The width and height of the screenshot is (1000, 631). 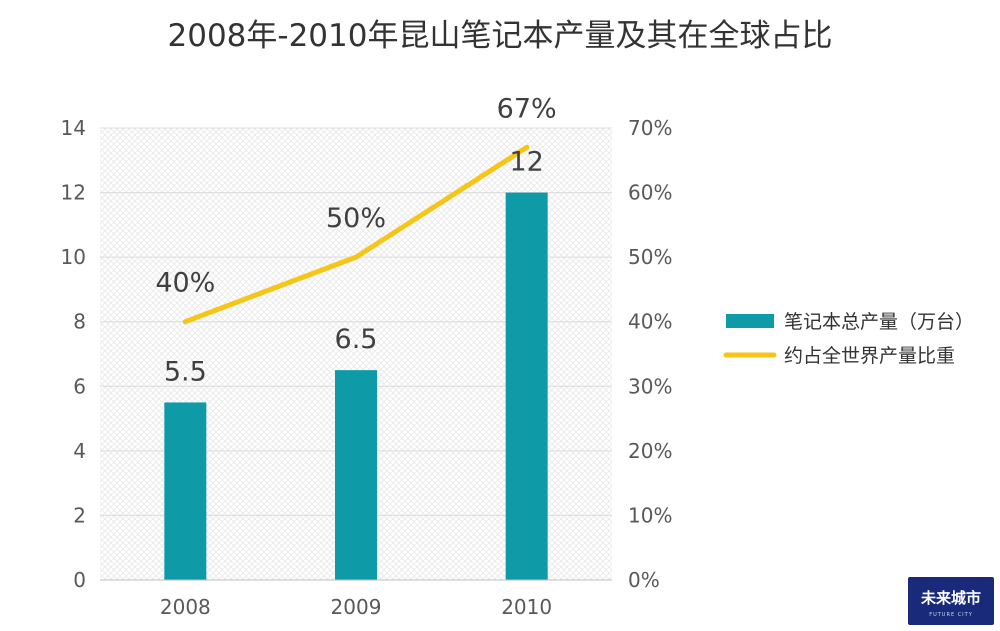 What do you see at coordinates (79, 580) in the screenshot?
I see `left-tick-label: 0` at bounding box center [79, 580].